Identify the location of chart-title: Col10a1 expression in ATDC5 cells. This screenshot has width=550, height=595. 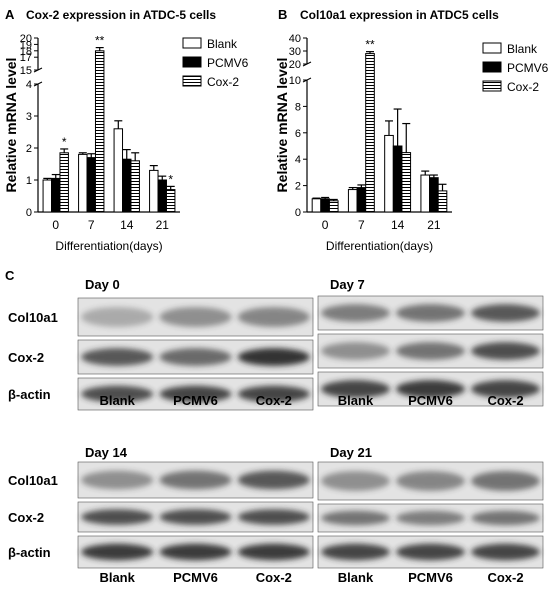
(399, 15).